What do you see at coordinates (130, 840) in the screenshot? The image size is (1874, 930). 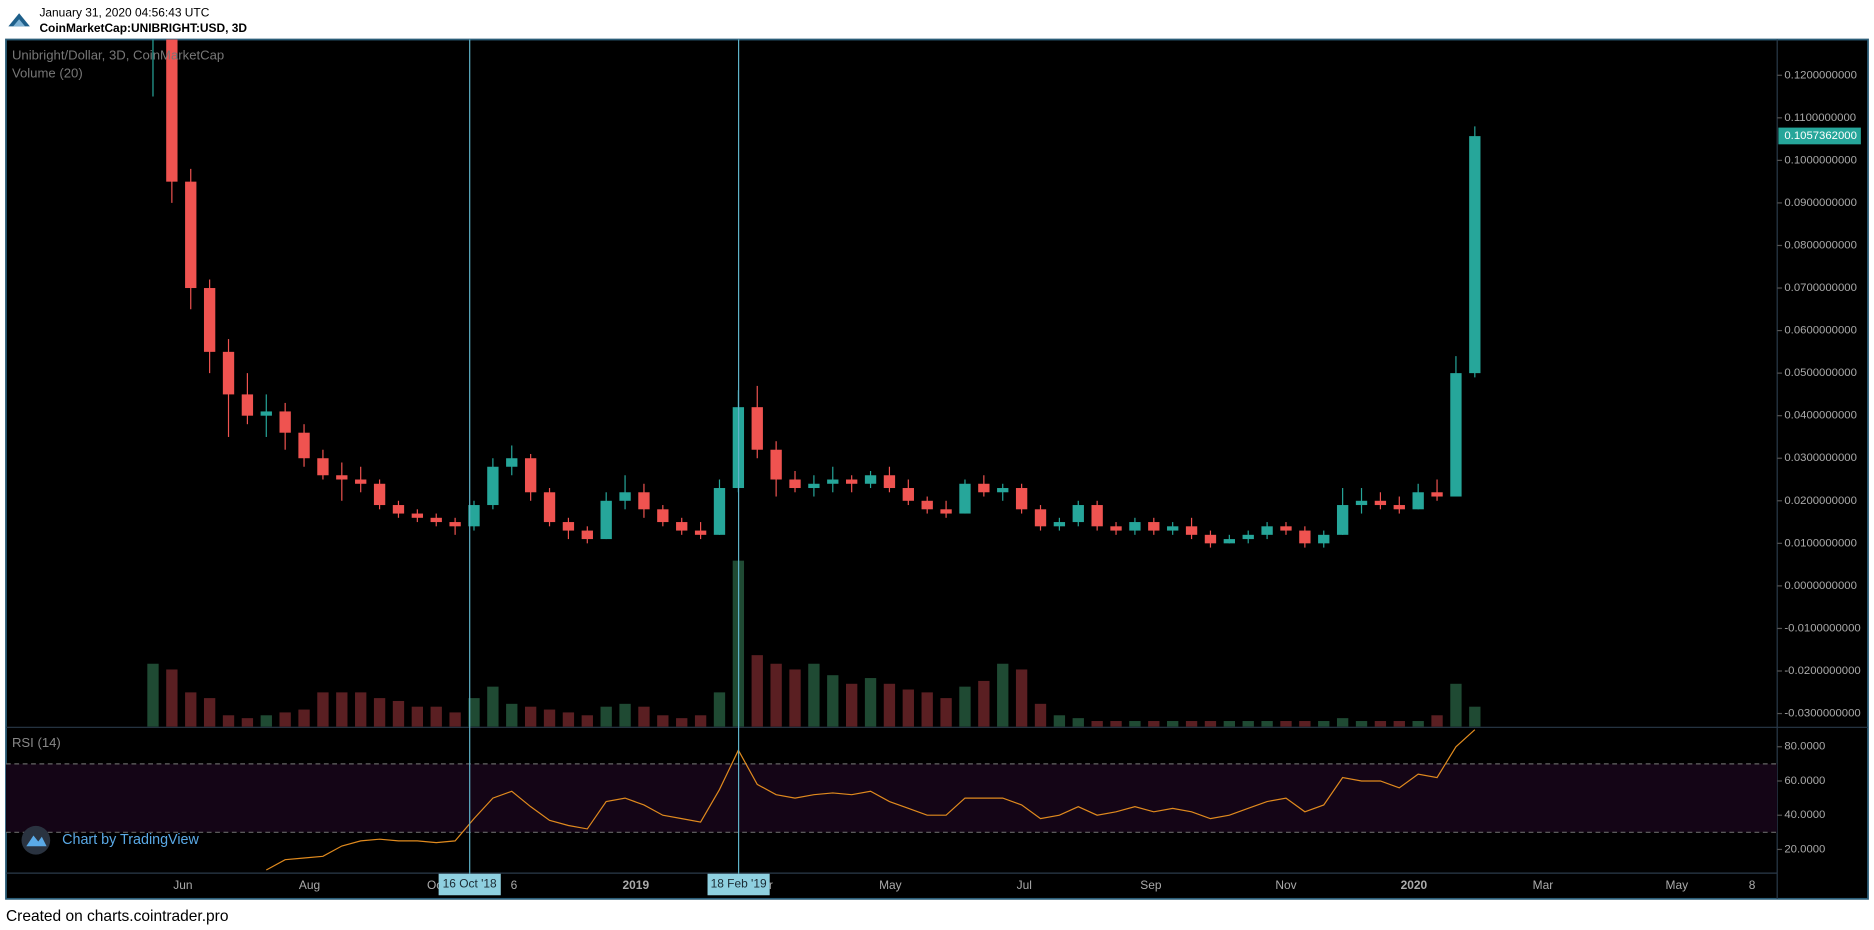 I see `watermark: Chart by TradingView` at bounding box center [130, 840].